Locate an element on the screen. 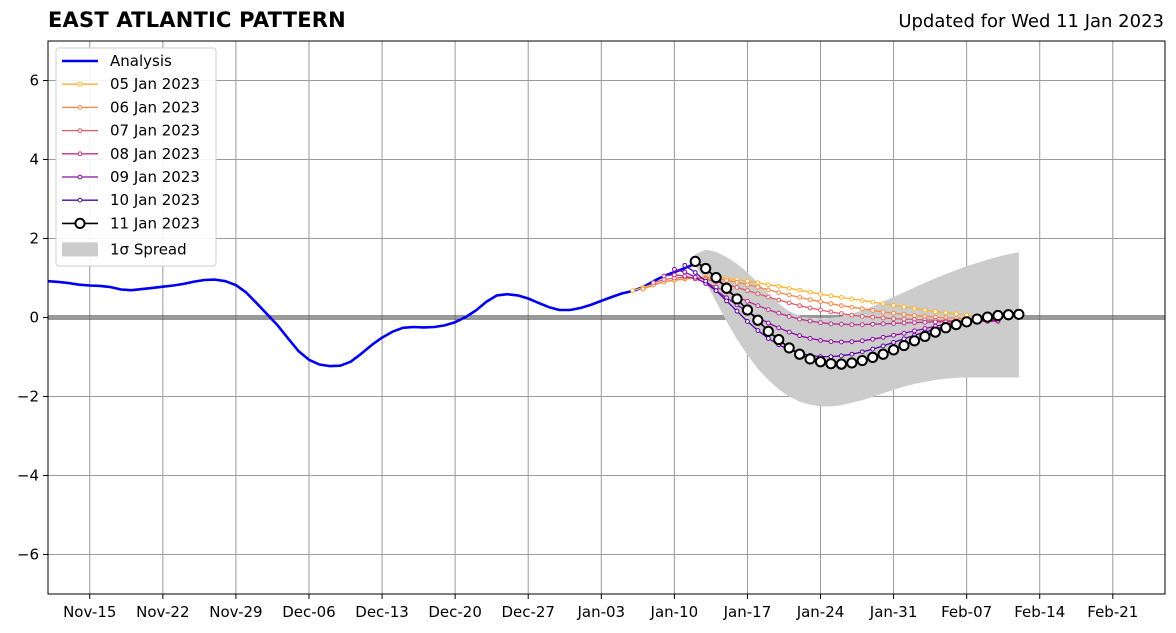 This screenshot has width=1176, height=633. x-tick-label: Jan-31 is located at coordinates (893, 612).